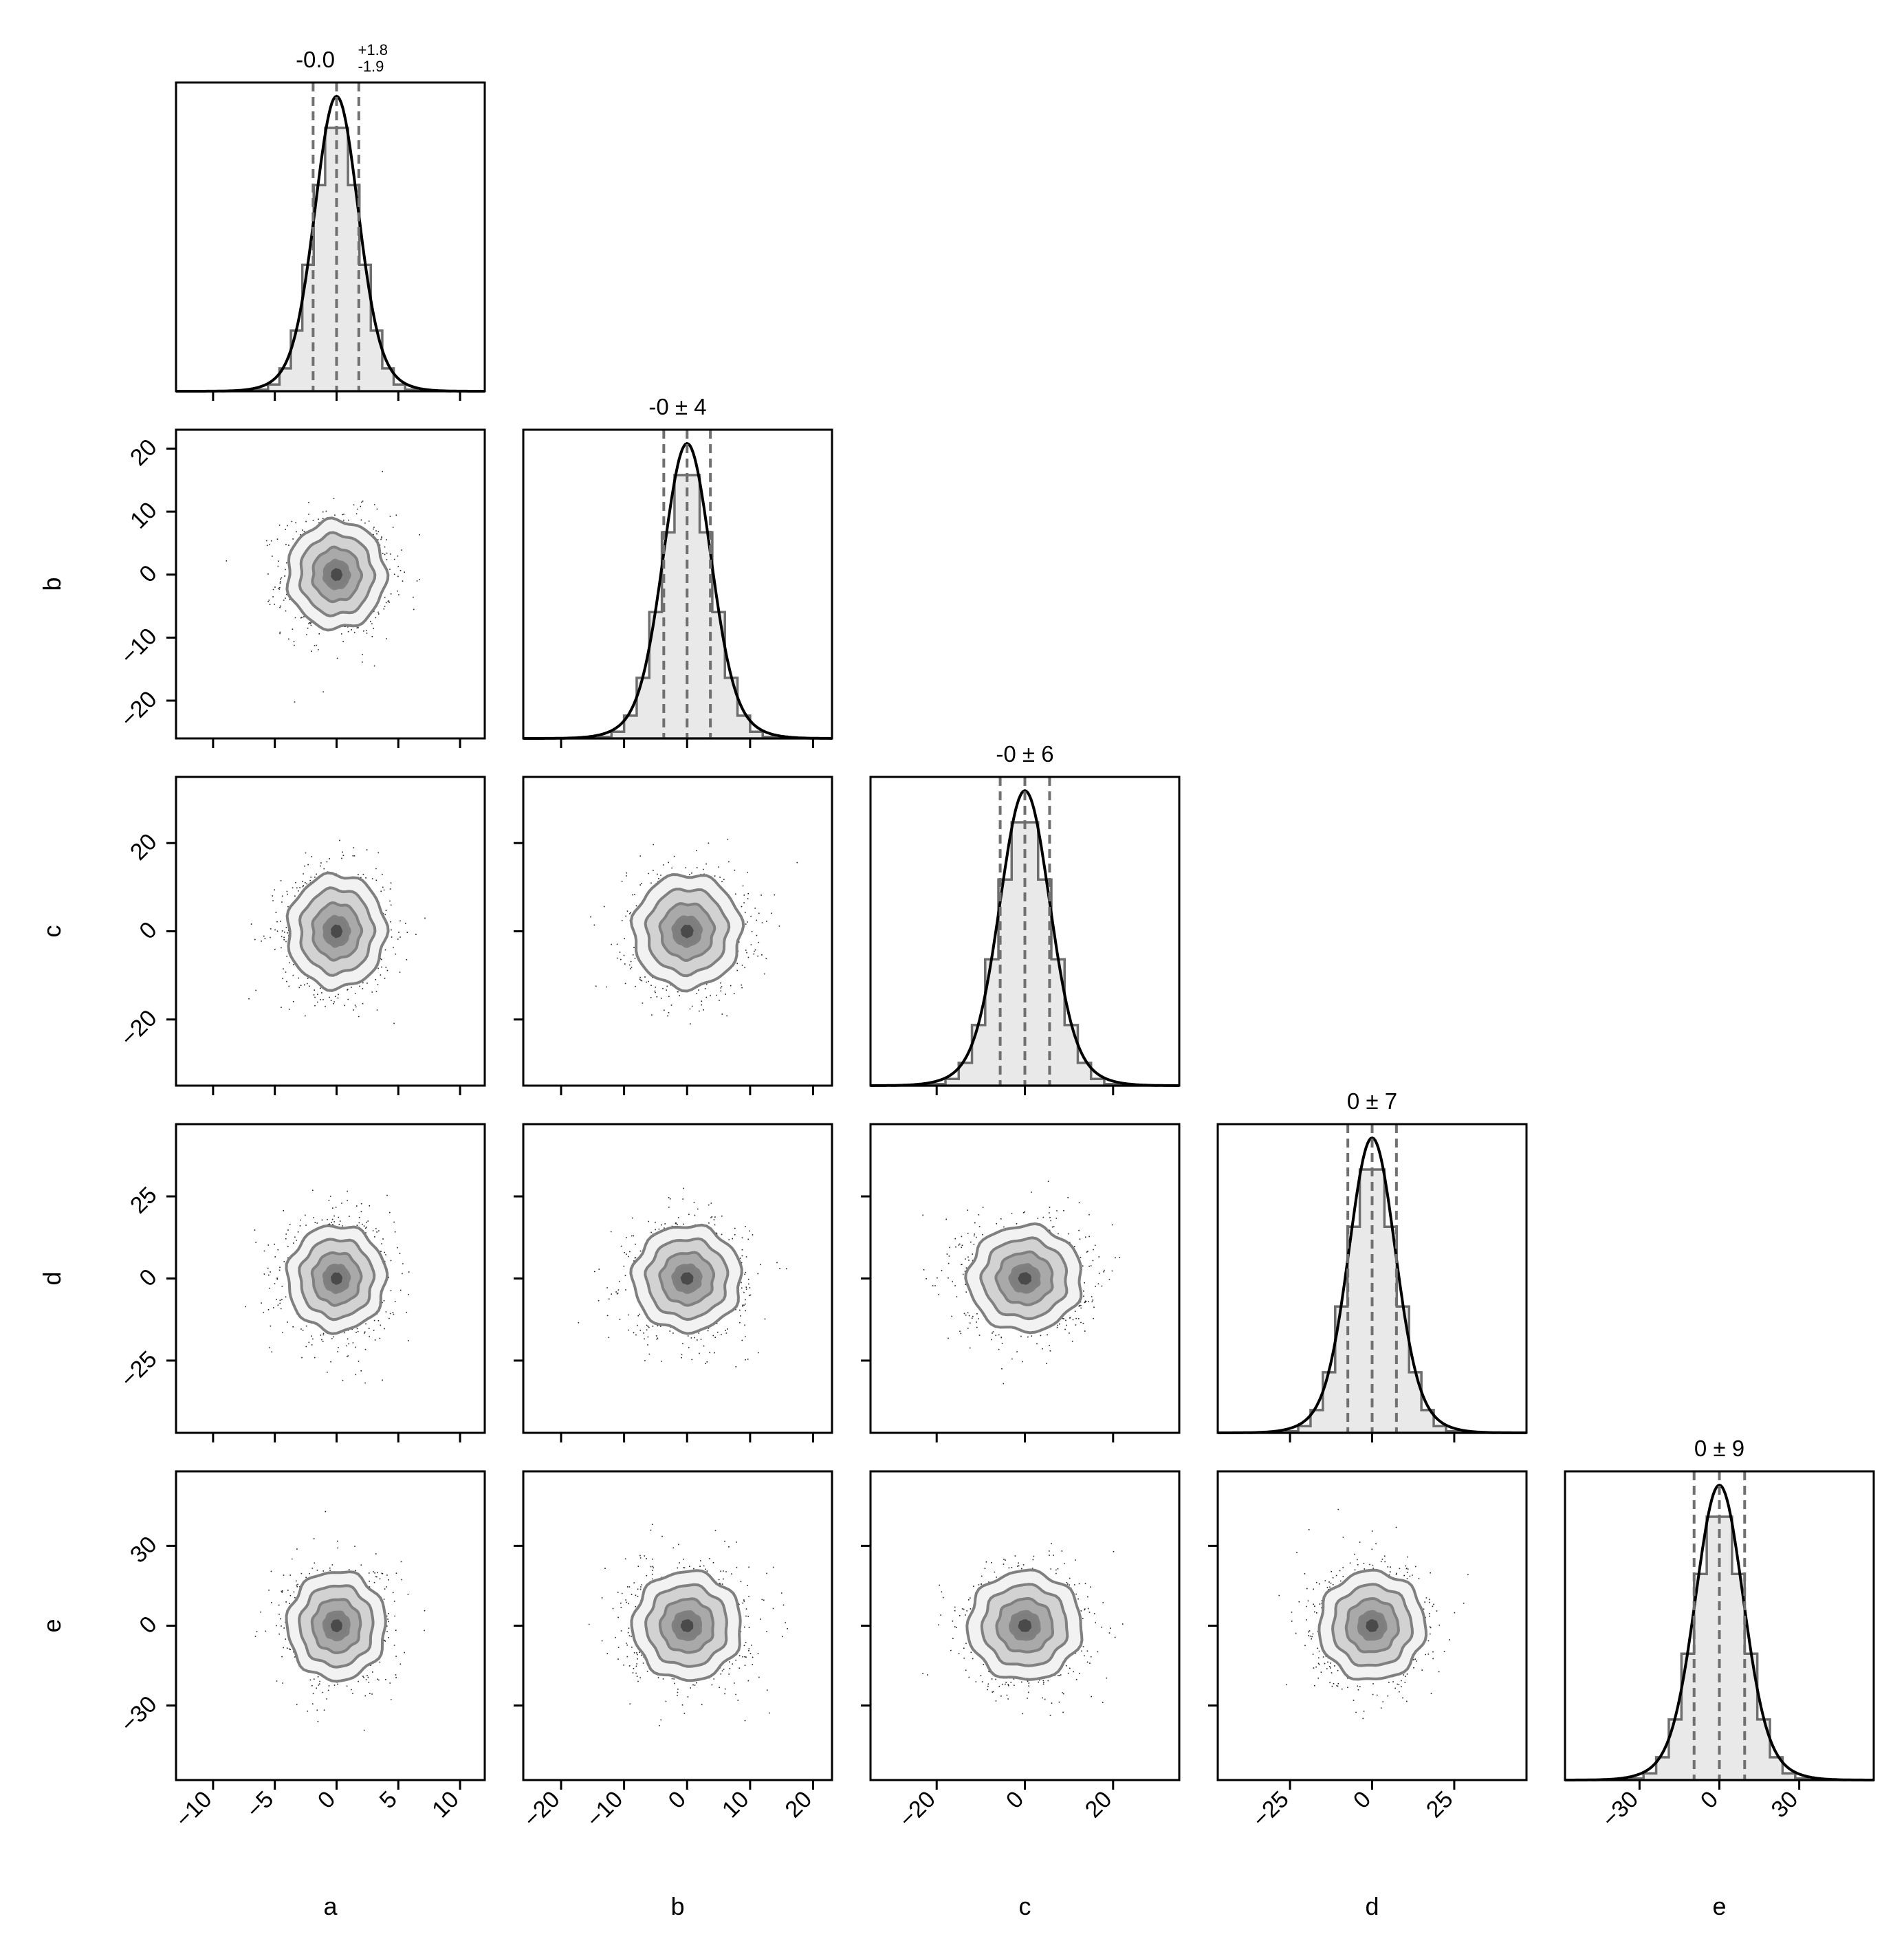 This screenshot has width=1904, height=1943. I want to click on histogram-panel-a: -0.0 +1.8-1.9, so click(330, 221).